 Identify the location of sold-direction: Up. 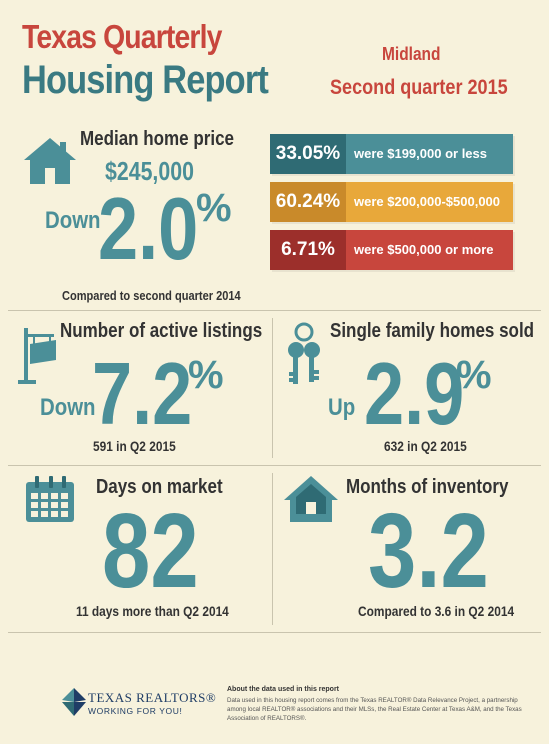
(342, 407).